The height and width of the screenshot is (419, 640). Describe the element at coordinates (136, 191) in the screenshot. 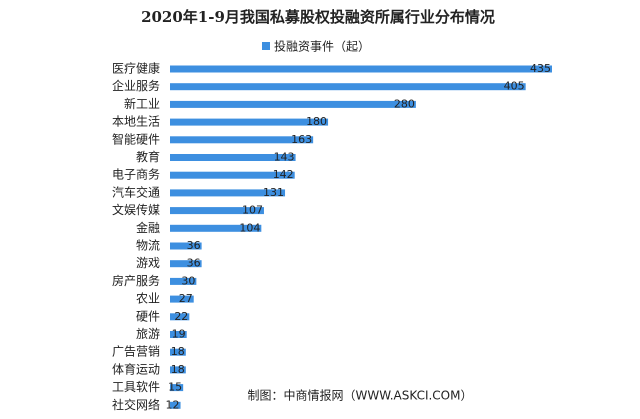

I see `category-label: 汽车交通` at that location.